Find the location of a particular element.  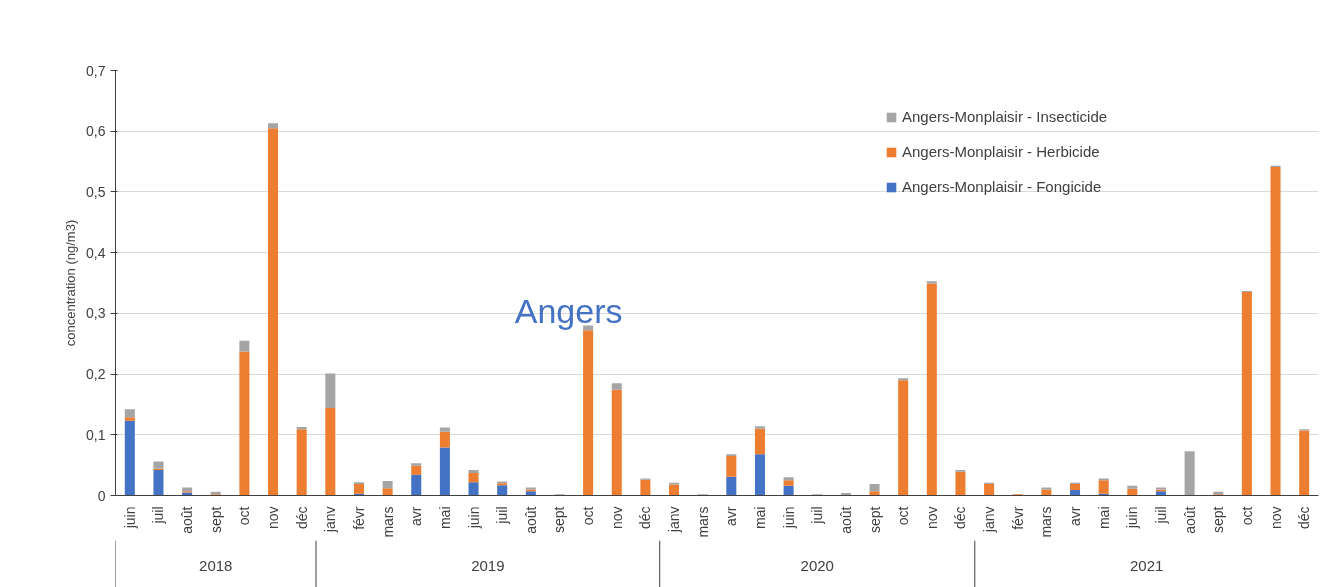

text: 2018 is located at coordinates (216, 566).